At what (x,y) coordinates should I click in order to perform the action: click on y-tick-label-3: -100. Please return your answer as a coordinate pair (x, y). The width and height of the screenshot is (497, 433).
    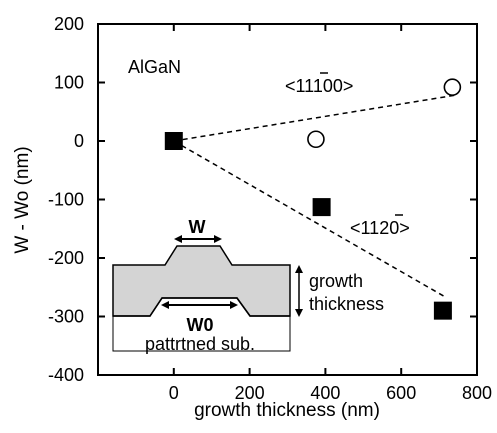
    Looking at the image, I should click on (66, 200).